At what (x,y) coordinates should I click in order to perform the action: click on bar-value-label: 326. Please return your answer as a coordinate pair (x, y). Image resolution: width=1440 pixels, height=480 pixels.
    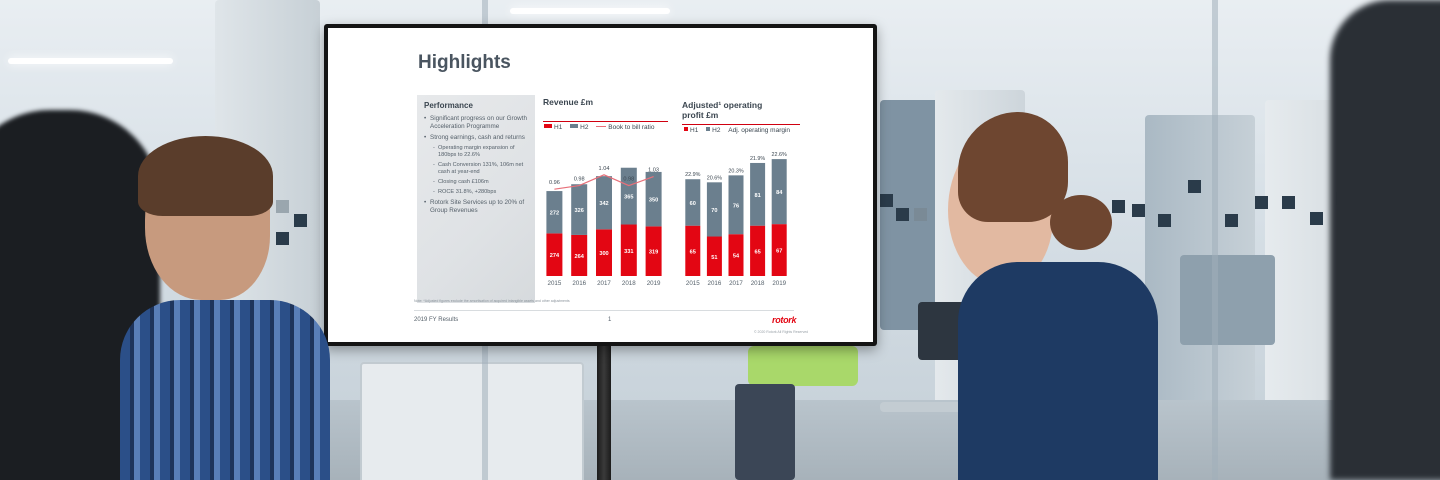
    Looking at the image, I should click on (579, 211).